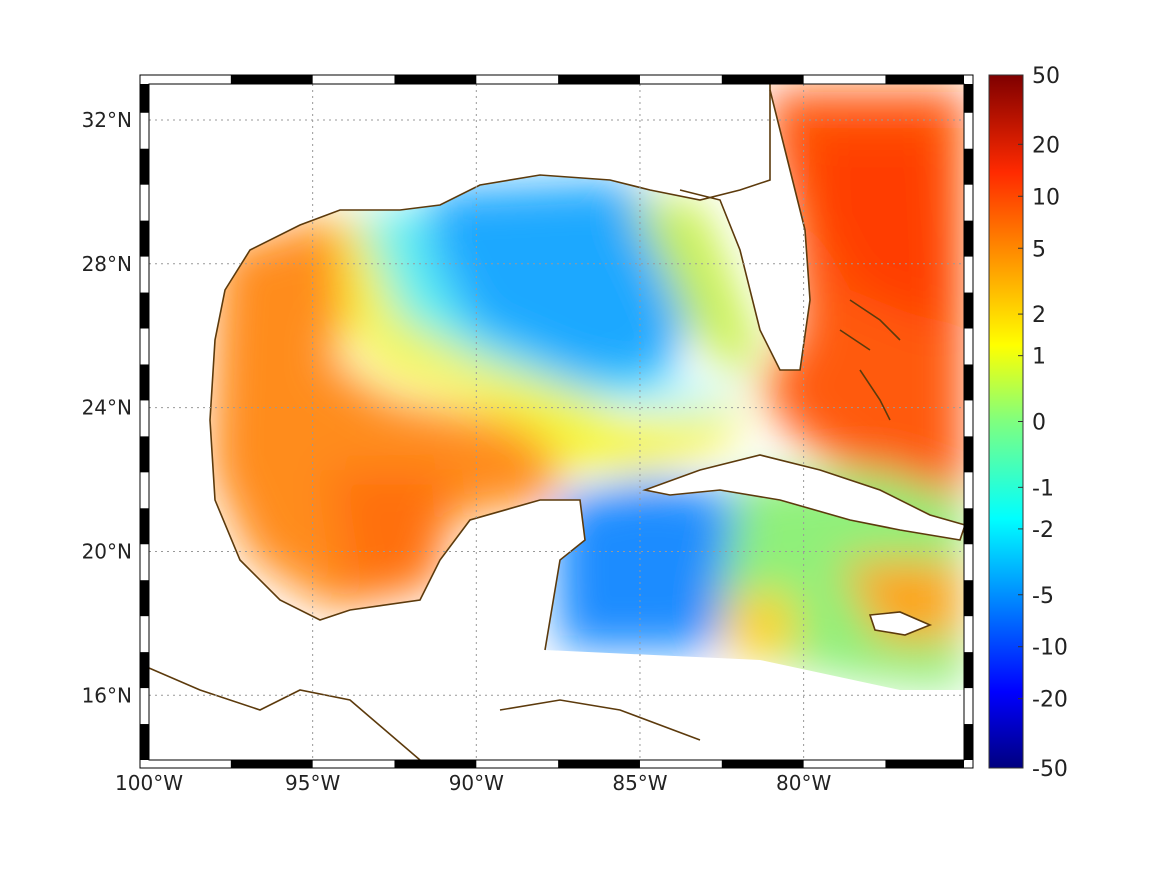  What do you see at coordinates (1039, 315) in the screenshot?
I see `colorbar-label: 2` at bounding box center [1039, 315].